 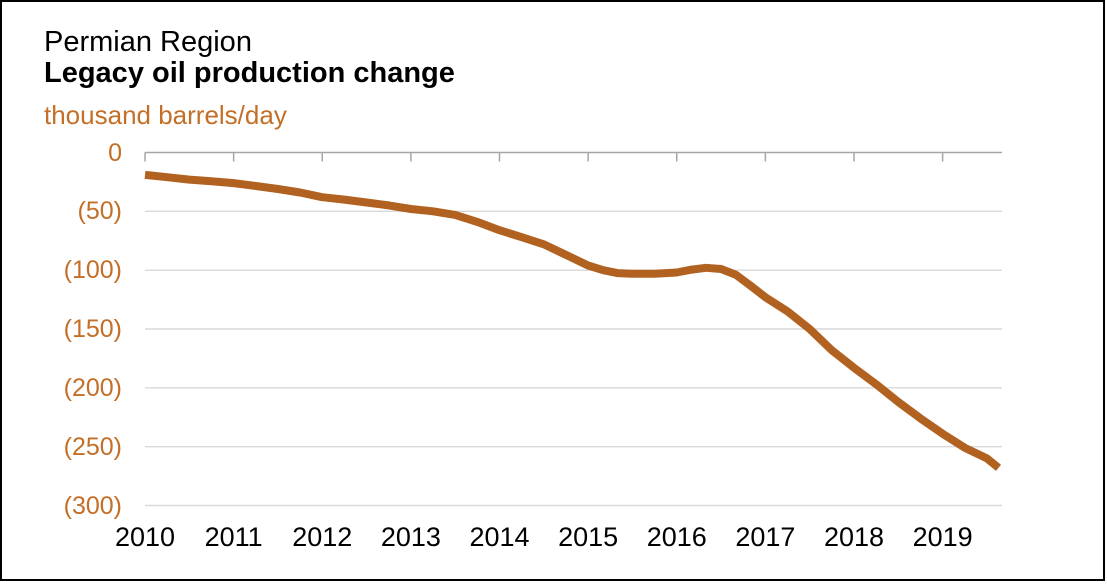 I want to click on x-axis-tick-label: 2013, so click(x=410, y=537).